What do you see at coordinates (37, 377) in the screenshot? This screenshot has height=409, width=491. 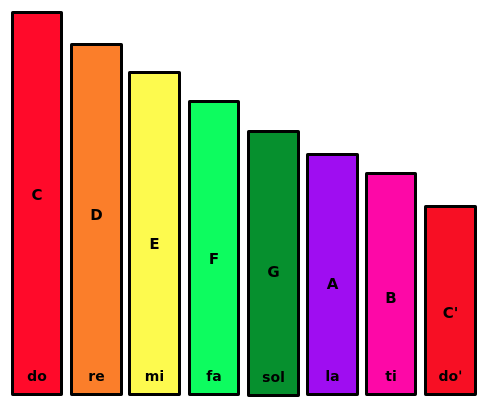 I see `solfege-label: do` at bounding box center [37, 377].